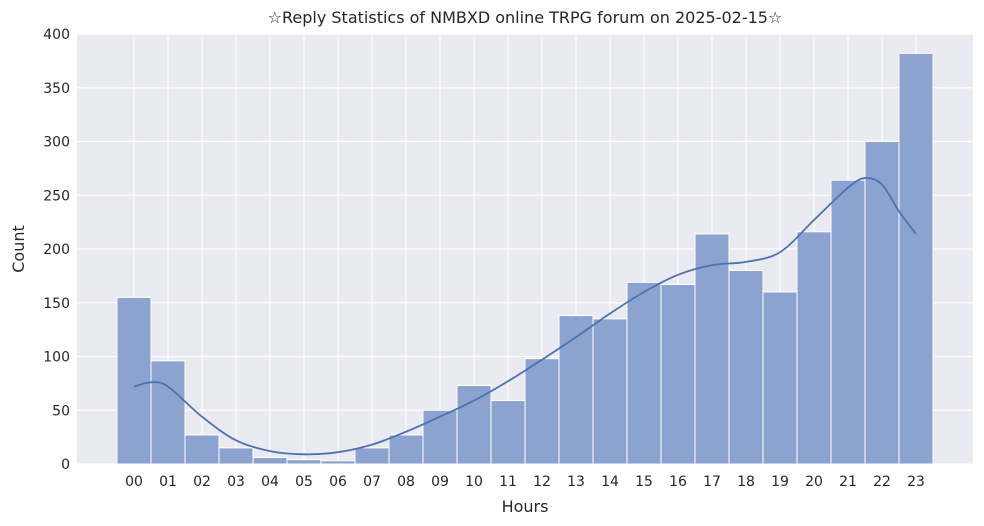 The height and width of the screenshot is (526, 984). I want to click on y-tick-label: 400, so click(56, 35).